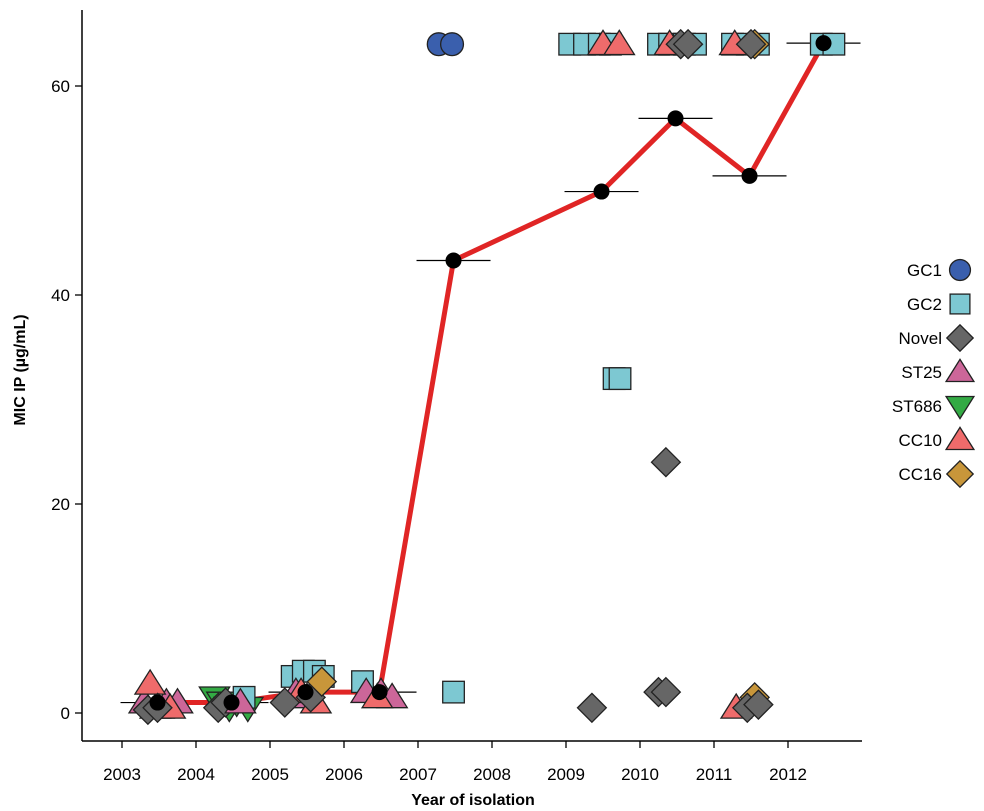 The width and height of the screenshot is (984, 811). What do you see at coordinates (65, 713) in the screenshot?
I see `y-tick-label: 0` at bounding box center [65, 713].